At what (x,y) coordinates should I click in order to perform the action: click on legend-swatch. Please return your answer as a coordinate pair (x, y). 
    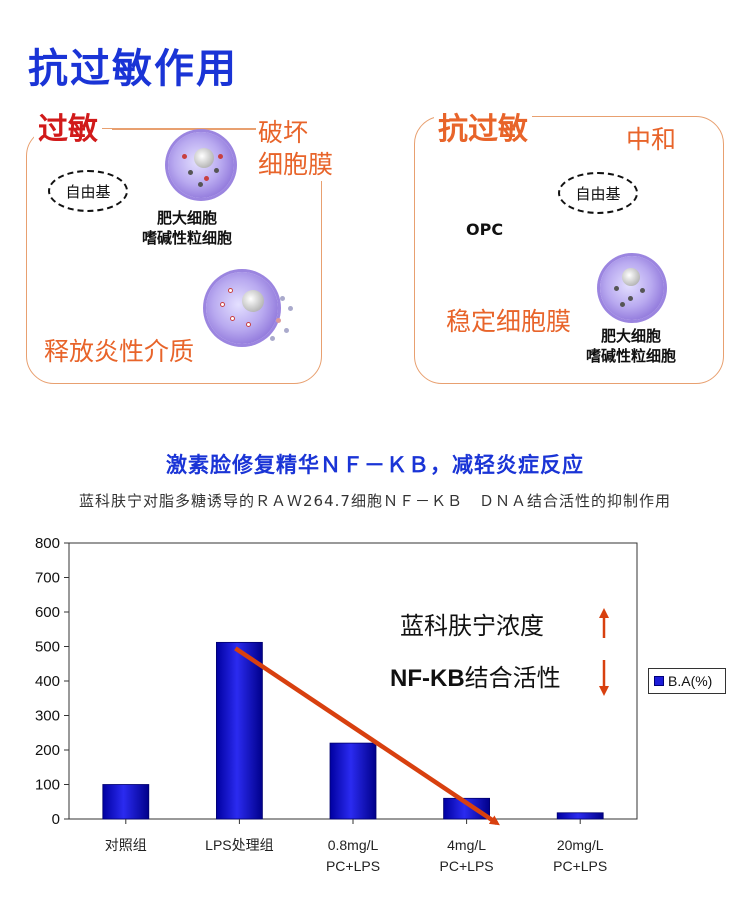
    Looking at the image, I should click on (659, 681).